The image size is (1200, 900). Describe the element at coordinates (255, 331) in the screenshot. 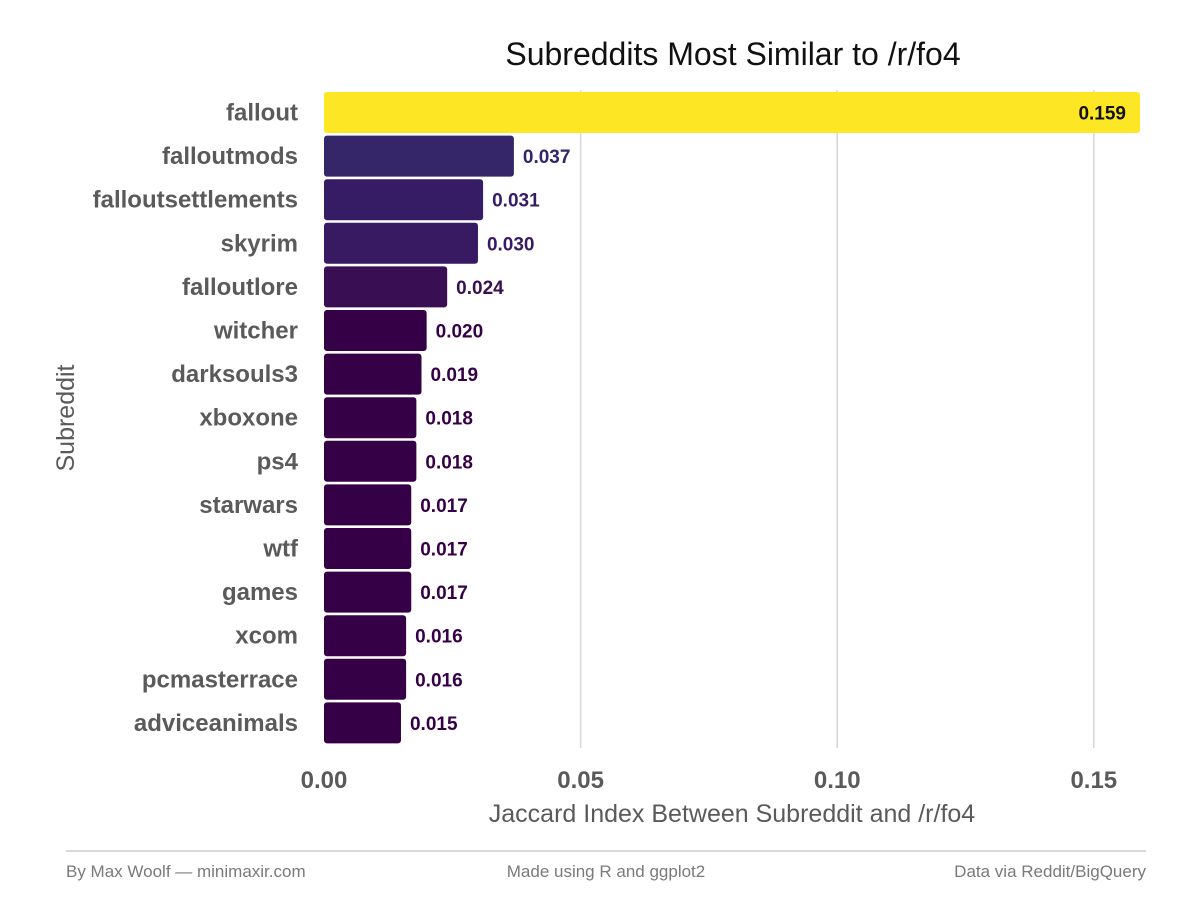

I see `category-label: witcher` at that location.